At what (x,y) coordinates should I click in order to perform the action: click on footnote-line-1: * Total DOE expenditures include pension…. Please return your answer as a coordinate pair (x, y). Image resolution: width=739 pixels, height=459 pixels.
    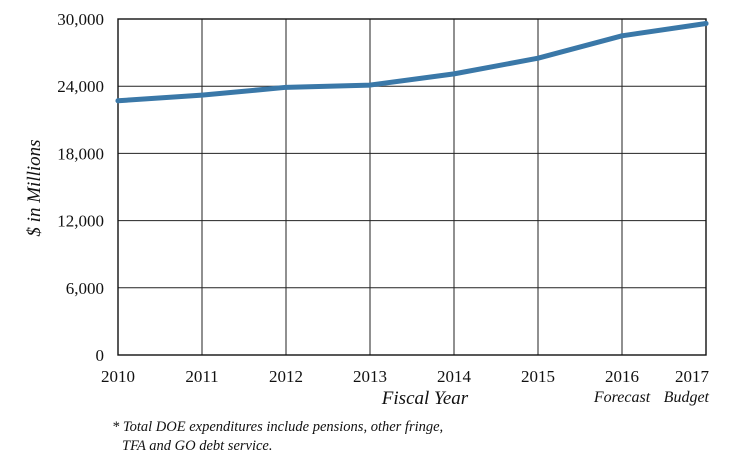
    Looking at the image, I should click on (278, 427).